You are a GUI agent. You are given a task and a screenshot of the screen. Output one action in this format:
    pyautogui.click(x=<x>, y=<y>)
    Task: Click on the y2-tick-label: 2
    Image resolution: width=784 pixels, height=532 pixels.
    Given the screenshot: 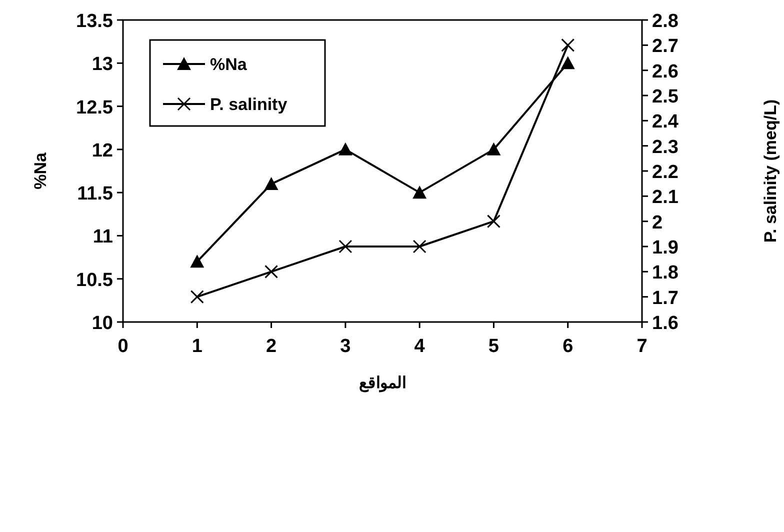 What is the action you would take?
    pyautogui.click(x=657, y=223)
    